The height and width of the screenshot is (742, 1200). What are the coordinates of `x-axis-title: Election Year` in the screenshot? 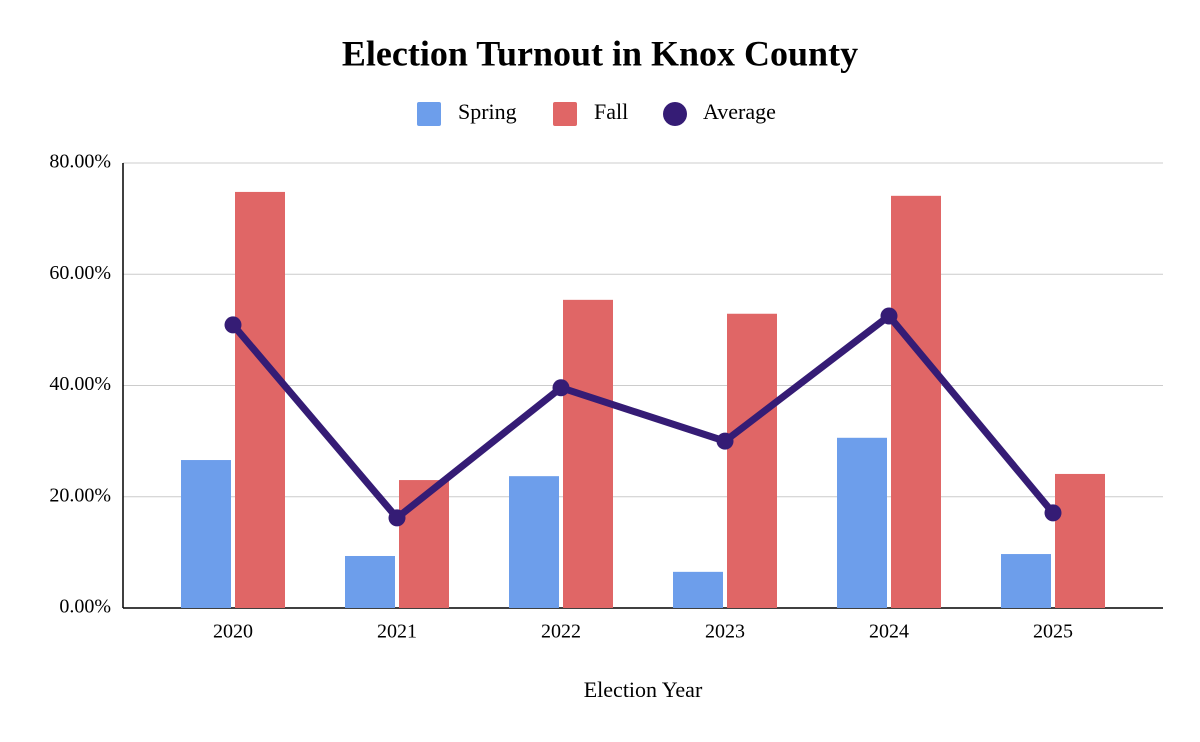 It's located at (643, 689).